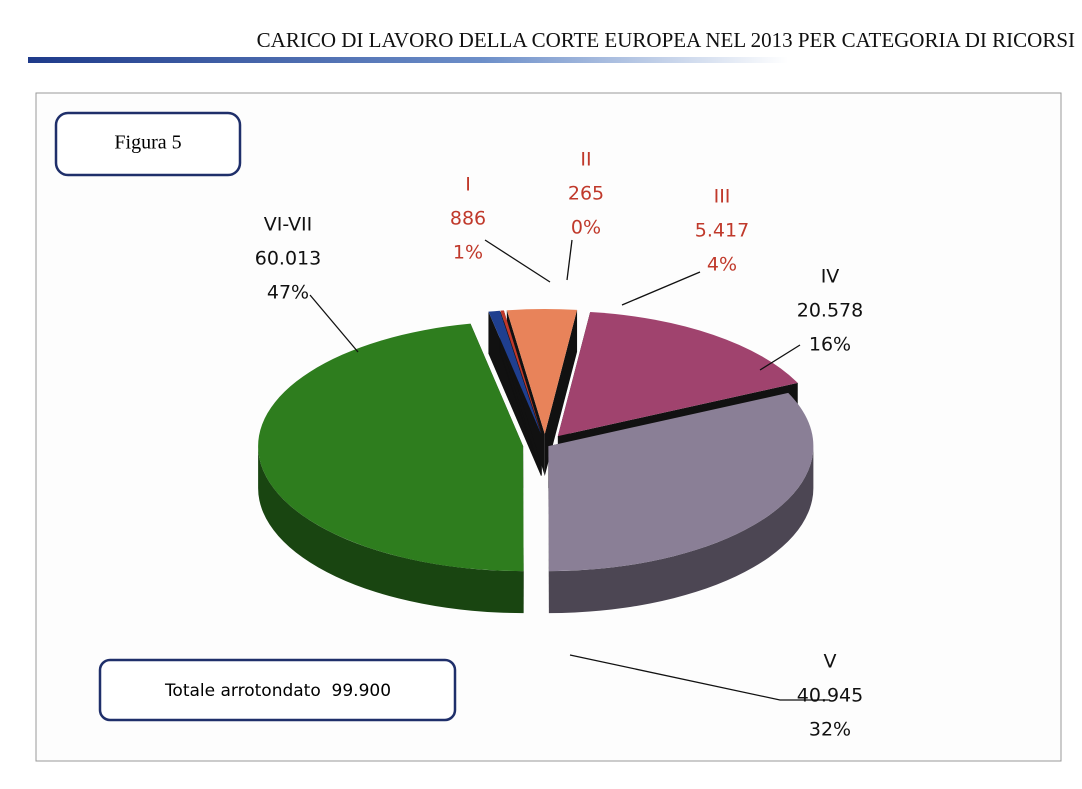 This screenshot has height=789, width=1082. What do you see at coordinates (408, 60) in the screenshot?
I see `title-underline` at bounding box center [408, 60].